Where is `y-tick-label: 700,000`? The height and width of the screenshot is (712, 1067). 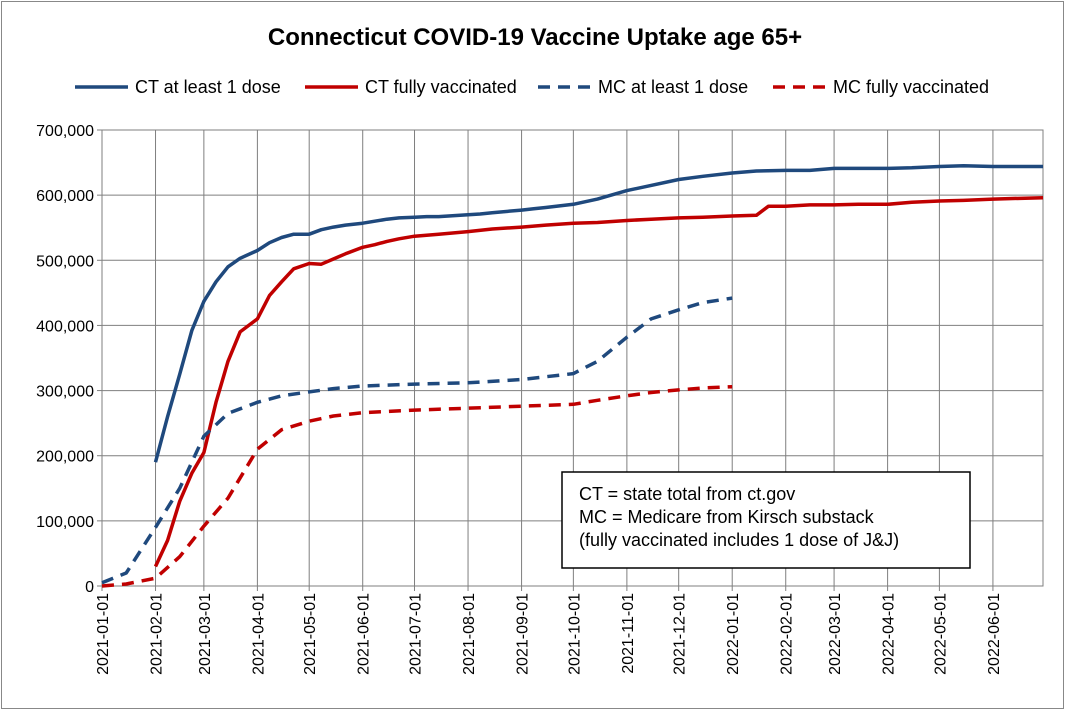 y-tick-label: 700,000 is located at coordinates (65, 131).